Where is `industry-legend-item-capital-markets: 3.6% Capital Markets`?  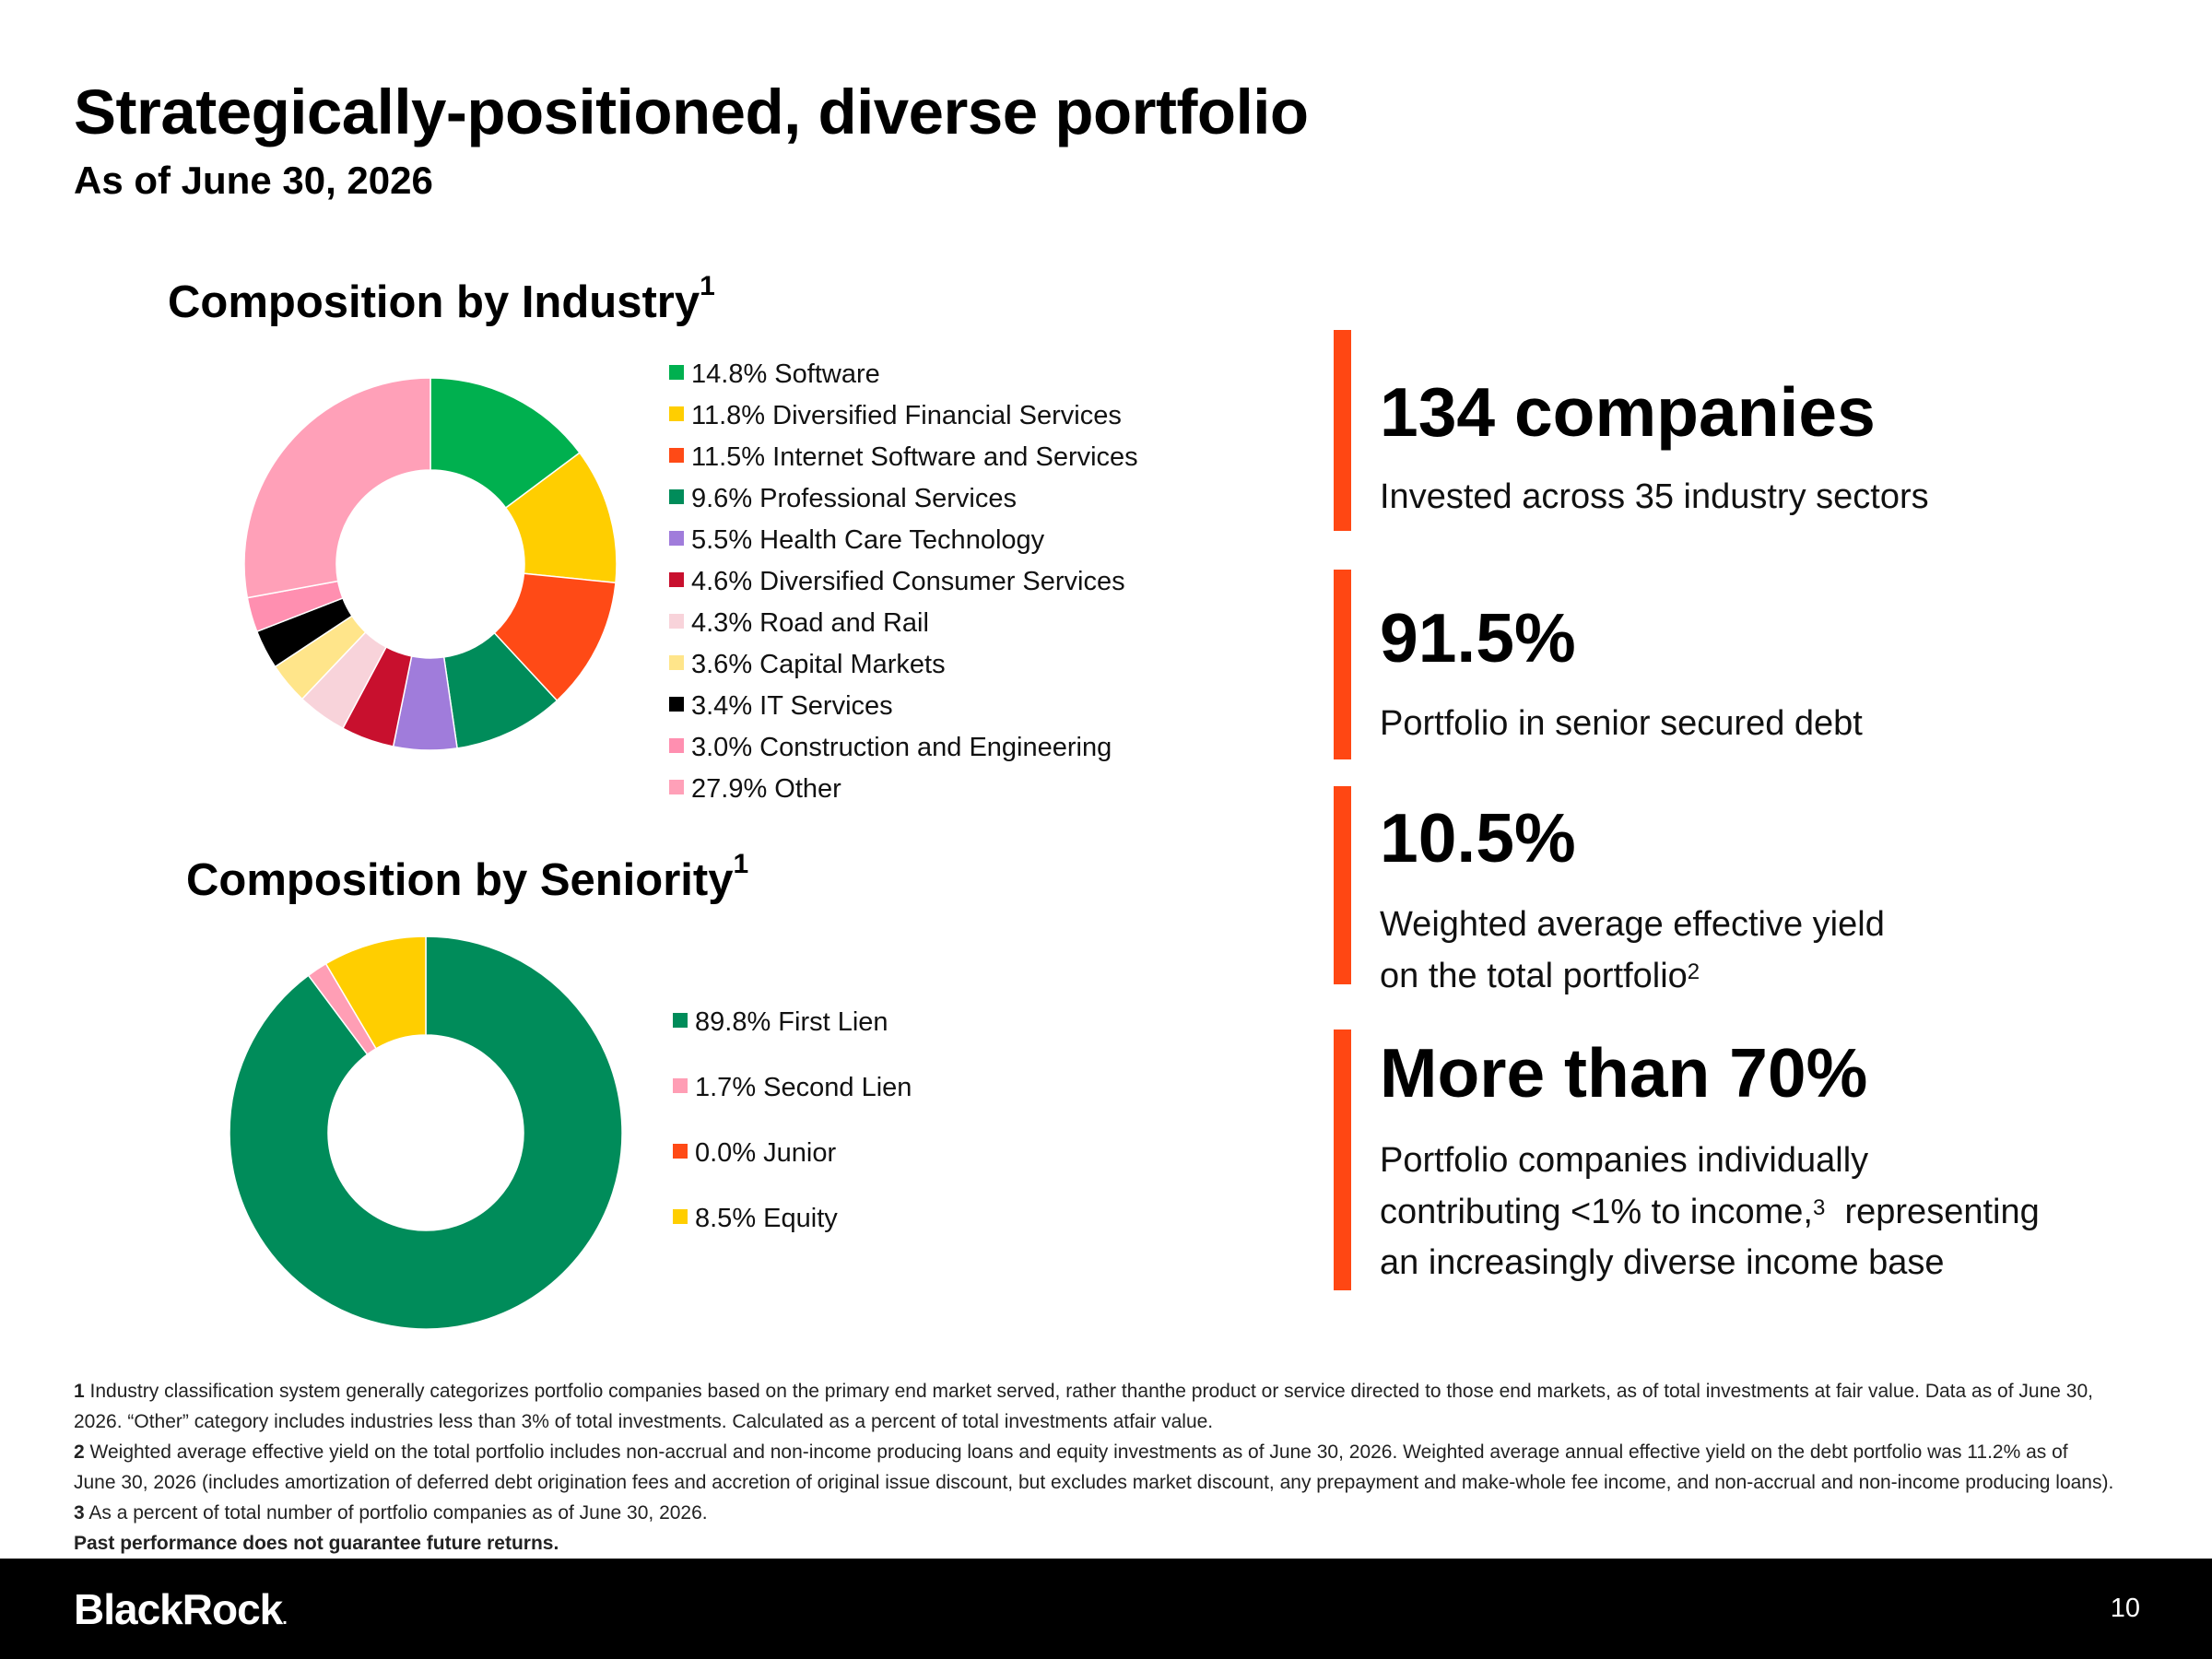
industry-legend-item-capital-markets: 3.6% Capital Markets is located at coordinates (903, 668).